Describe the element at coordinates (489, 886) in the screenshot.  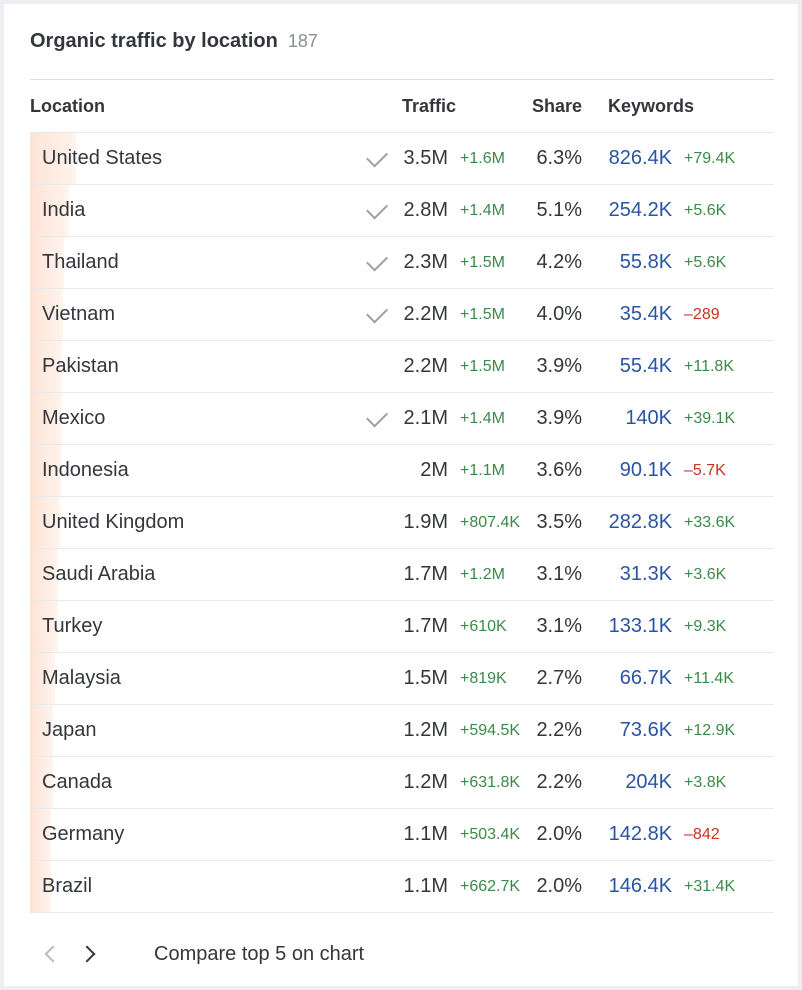
I see `traffic-delta: +662.7K` at that location.